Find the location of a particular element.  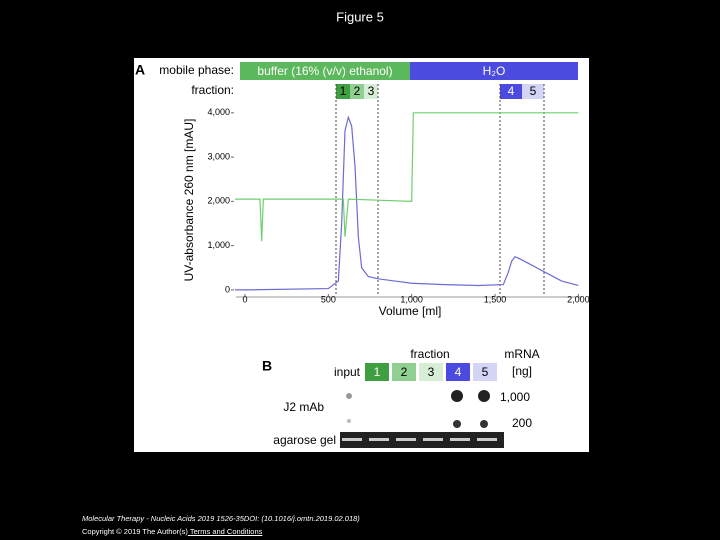

x-axis-label: Volume [ml] is located at coordinates (410, 311).